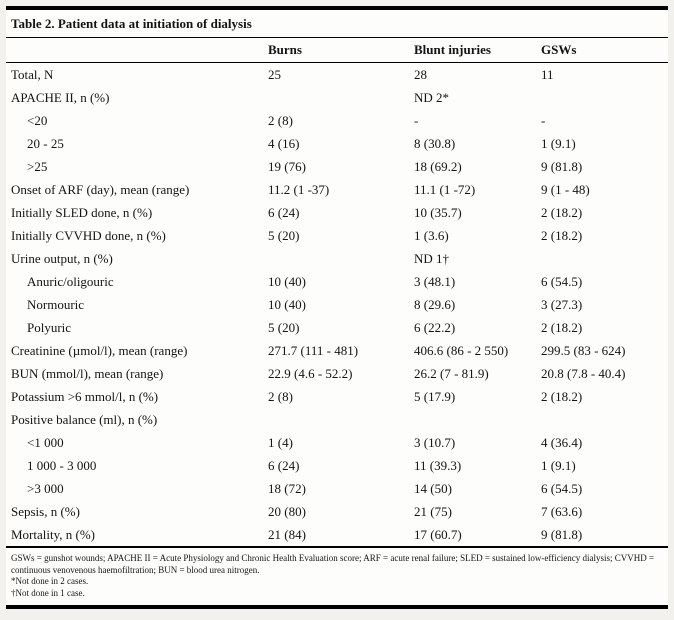  I want to click on column-header-burns: Burns, so click(285, 49).